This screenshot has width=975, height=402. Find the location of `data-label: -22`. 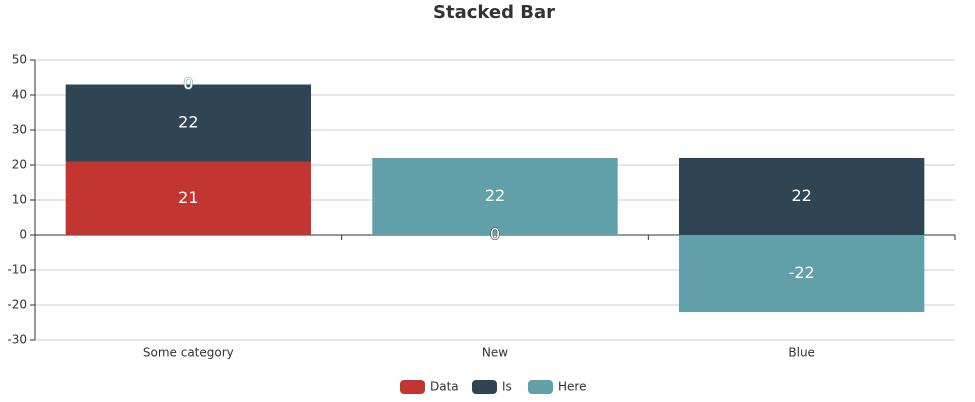

data-label: -22 is located at coordinates (802, 272).